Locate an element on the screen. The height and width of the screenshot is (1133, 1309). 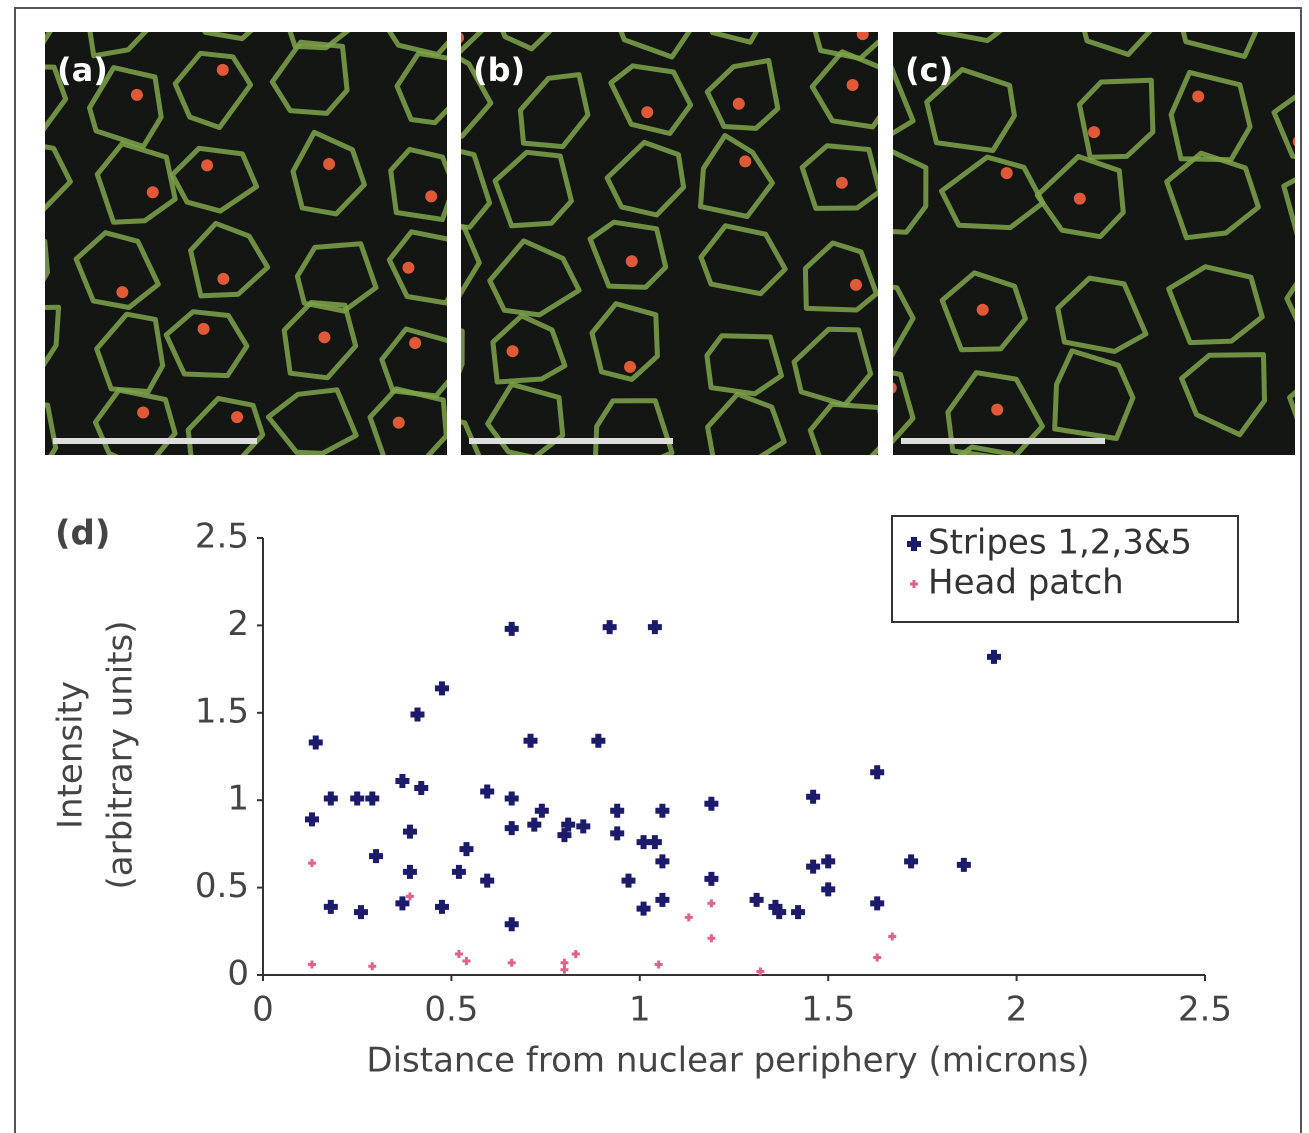
x-tick-label: 1 is located at coordinates (640, 1010).